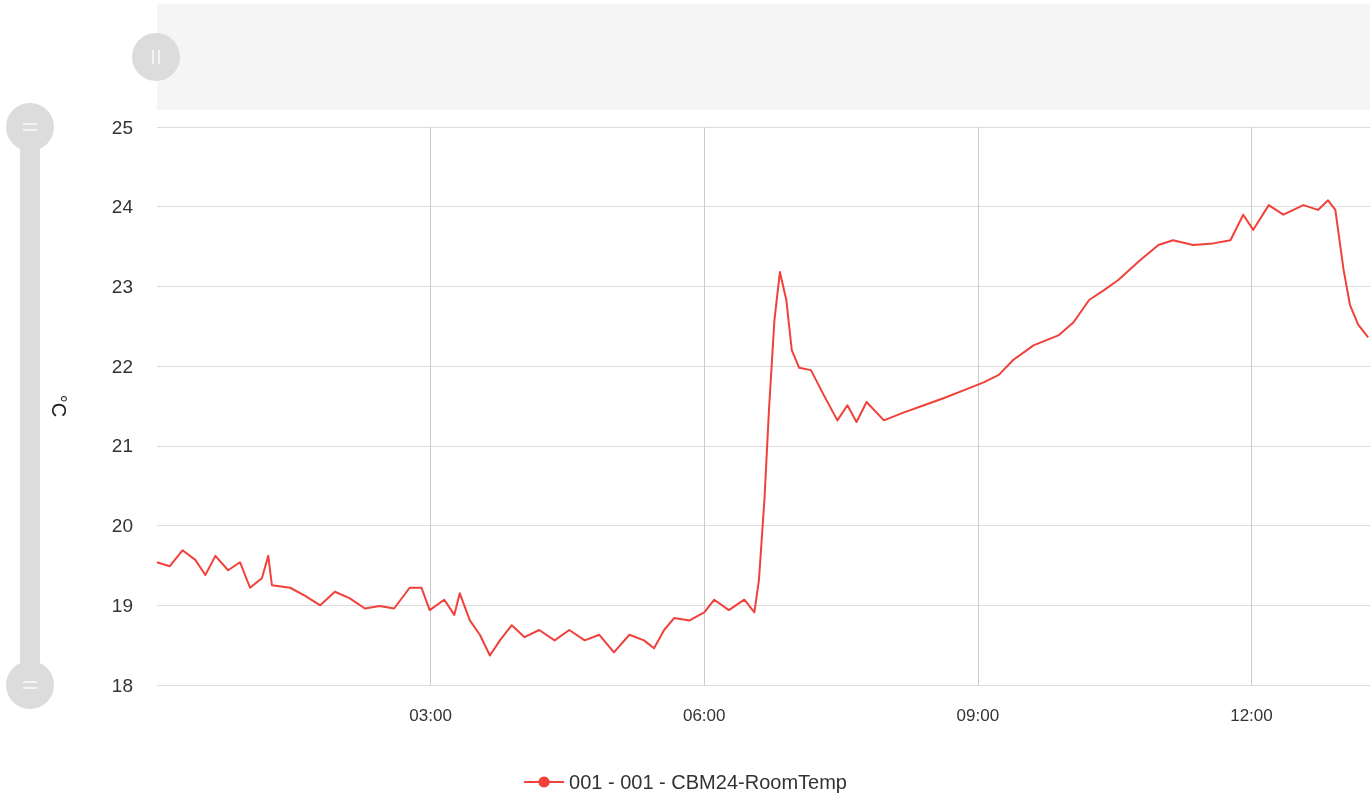  I want to click on y-tick-label: 23, so click(122, 286).